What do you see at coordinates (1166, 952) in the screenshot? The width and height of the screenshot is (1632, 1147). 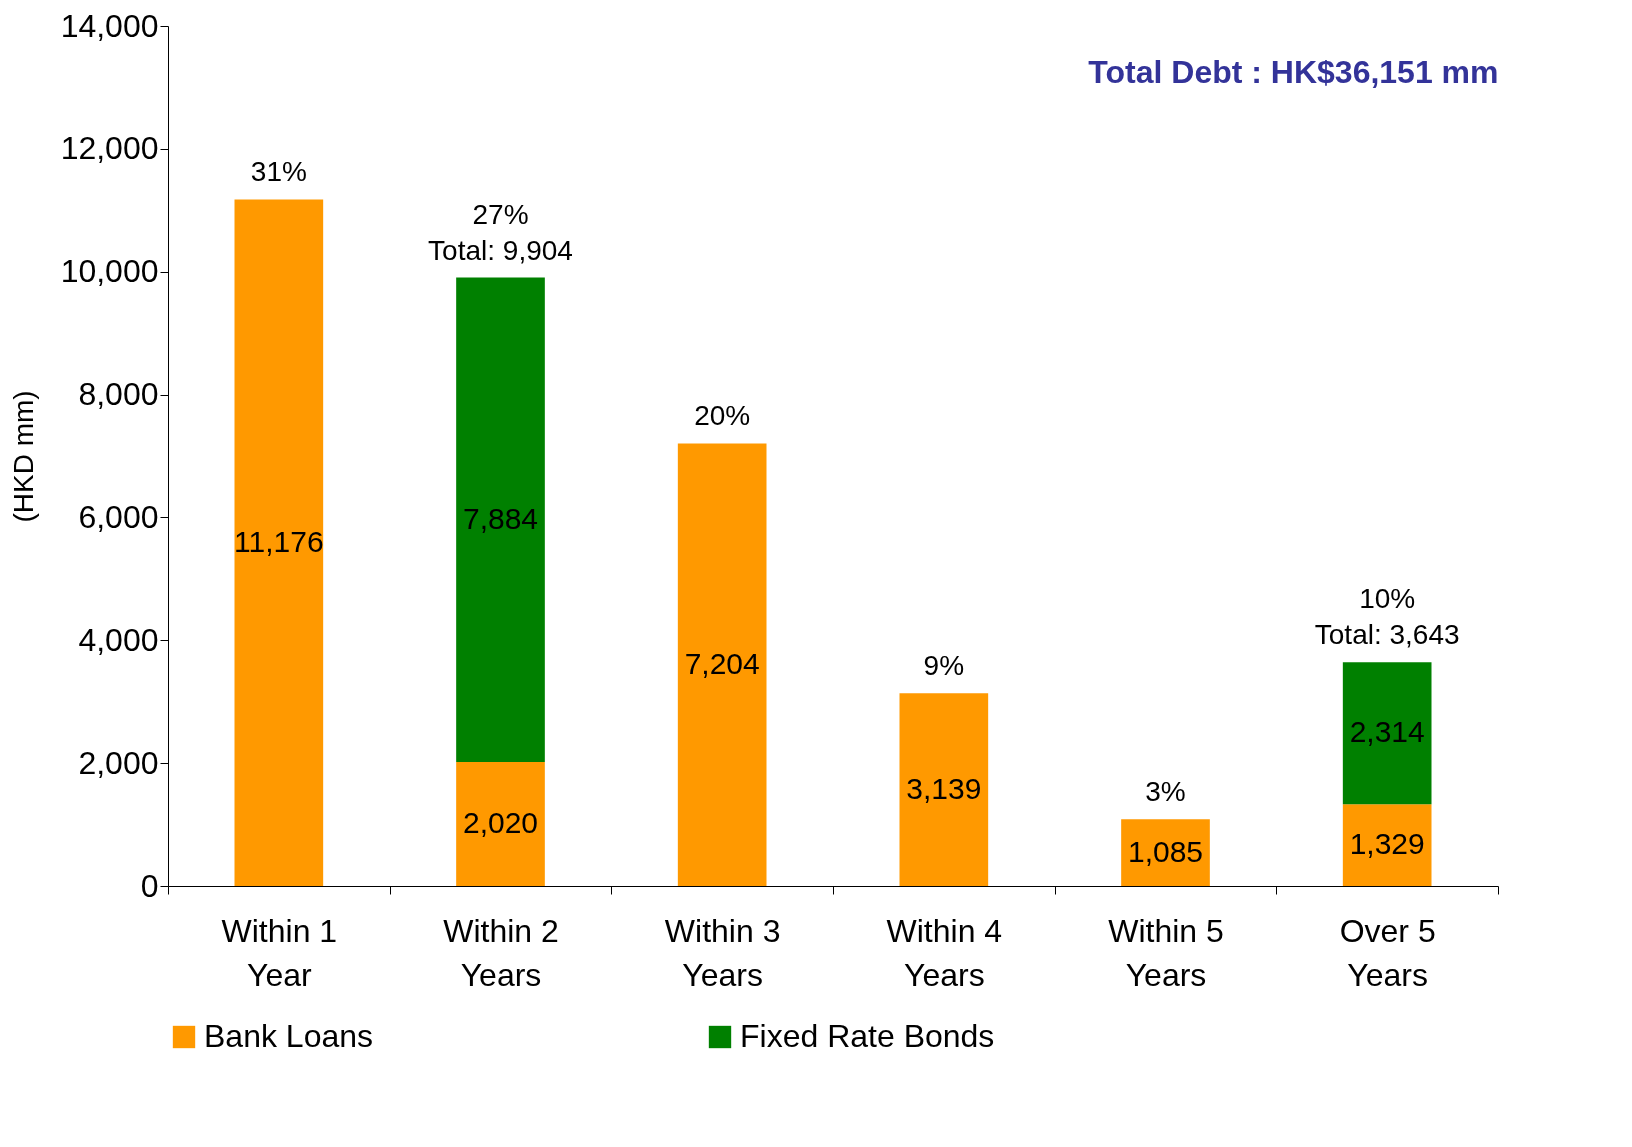 I see `x-tick-label: Within 5 Years` at bounding box center [1166, 952].